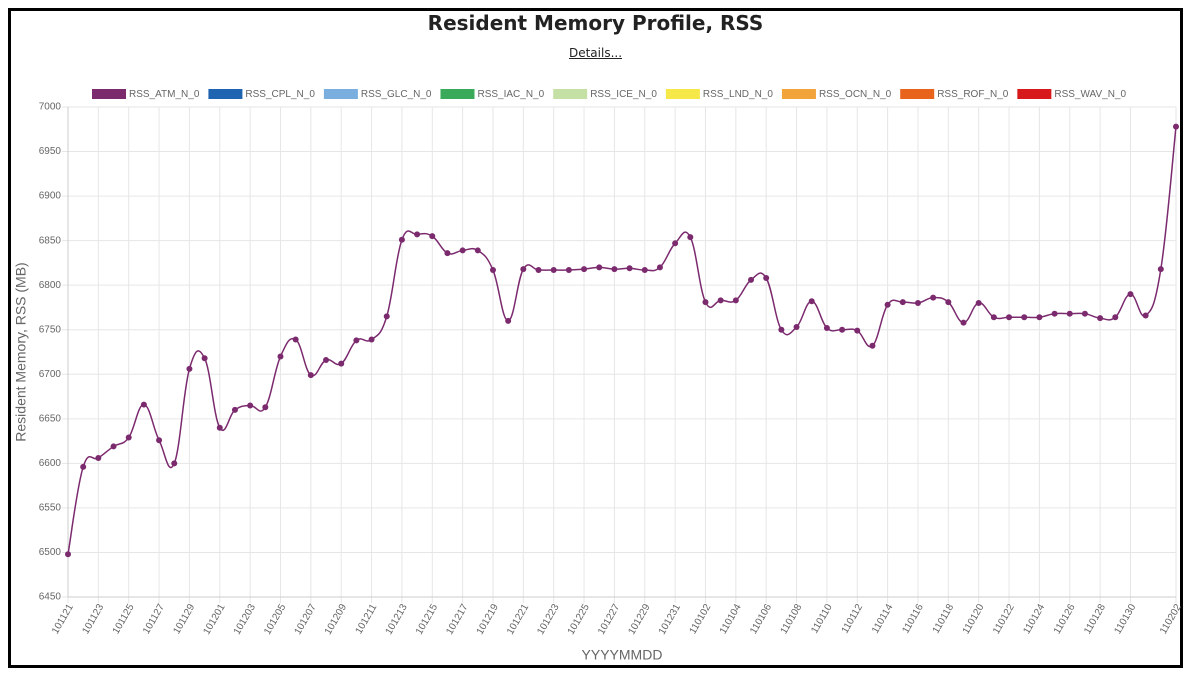 The width and height of the screenshot is (1191, 680). Describe the element at coordinates (855, 94) in the screenshot. I see `legend-label: RSS_OCN_N_0` at that location.